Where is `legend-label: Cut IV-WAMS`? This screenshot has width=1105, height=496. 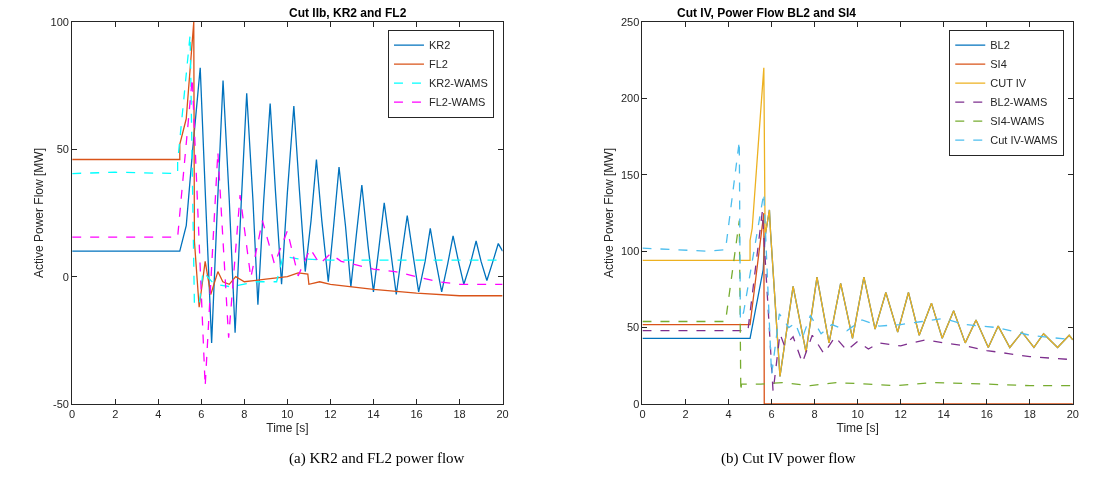
legend-label: Cut IV-WAMS is located at coordinates (1024, 140).